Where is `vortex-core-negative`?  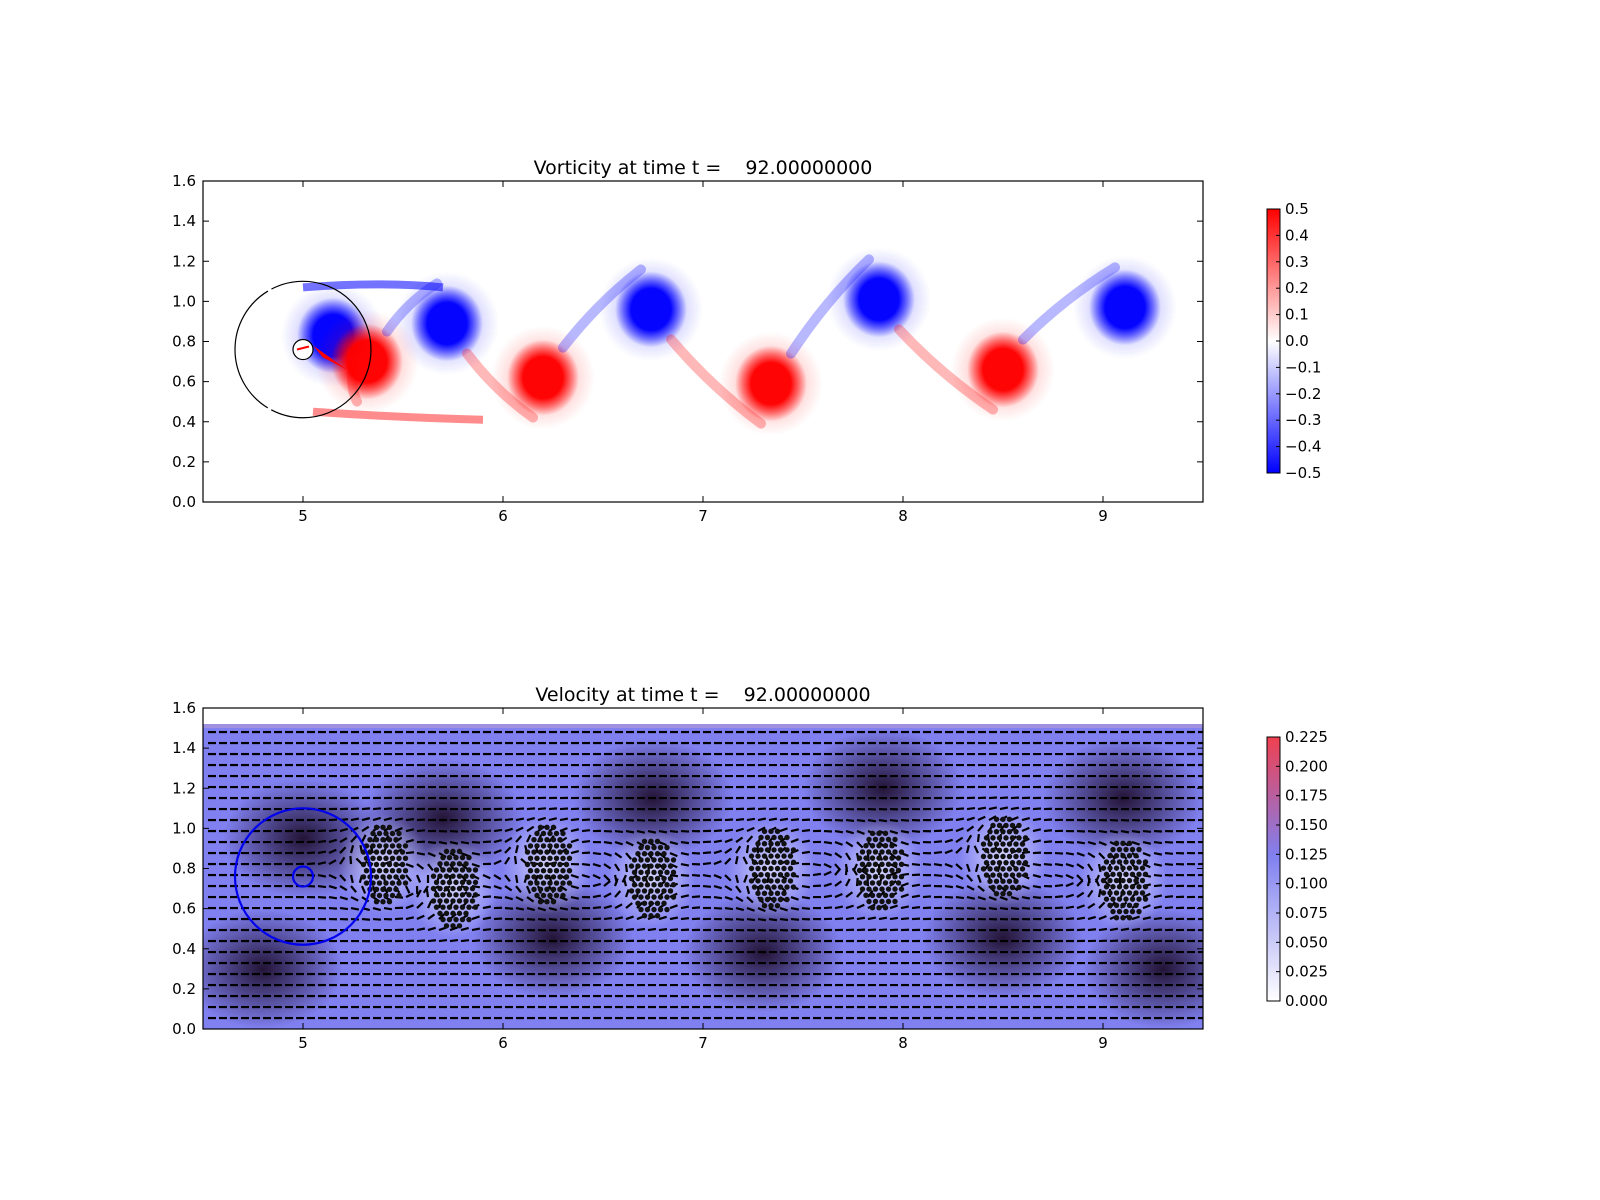 vortex-core-negative is located at coordinates (651, 309).